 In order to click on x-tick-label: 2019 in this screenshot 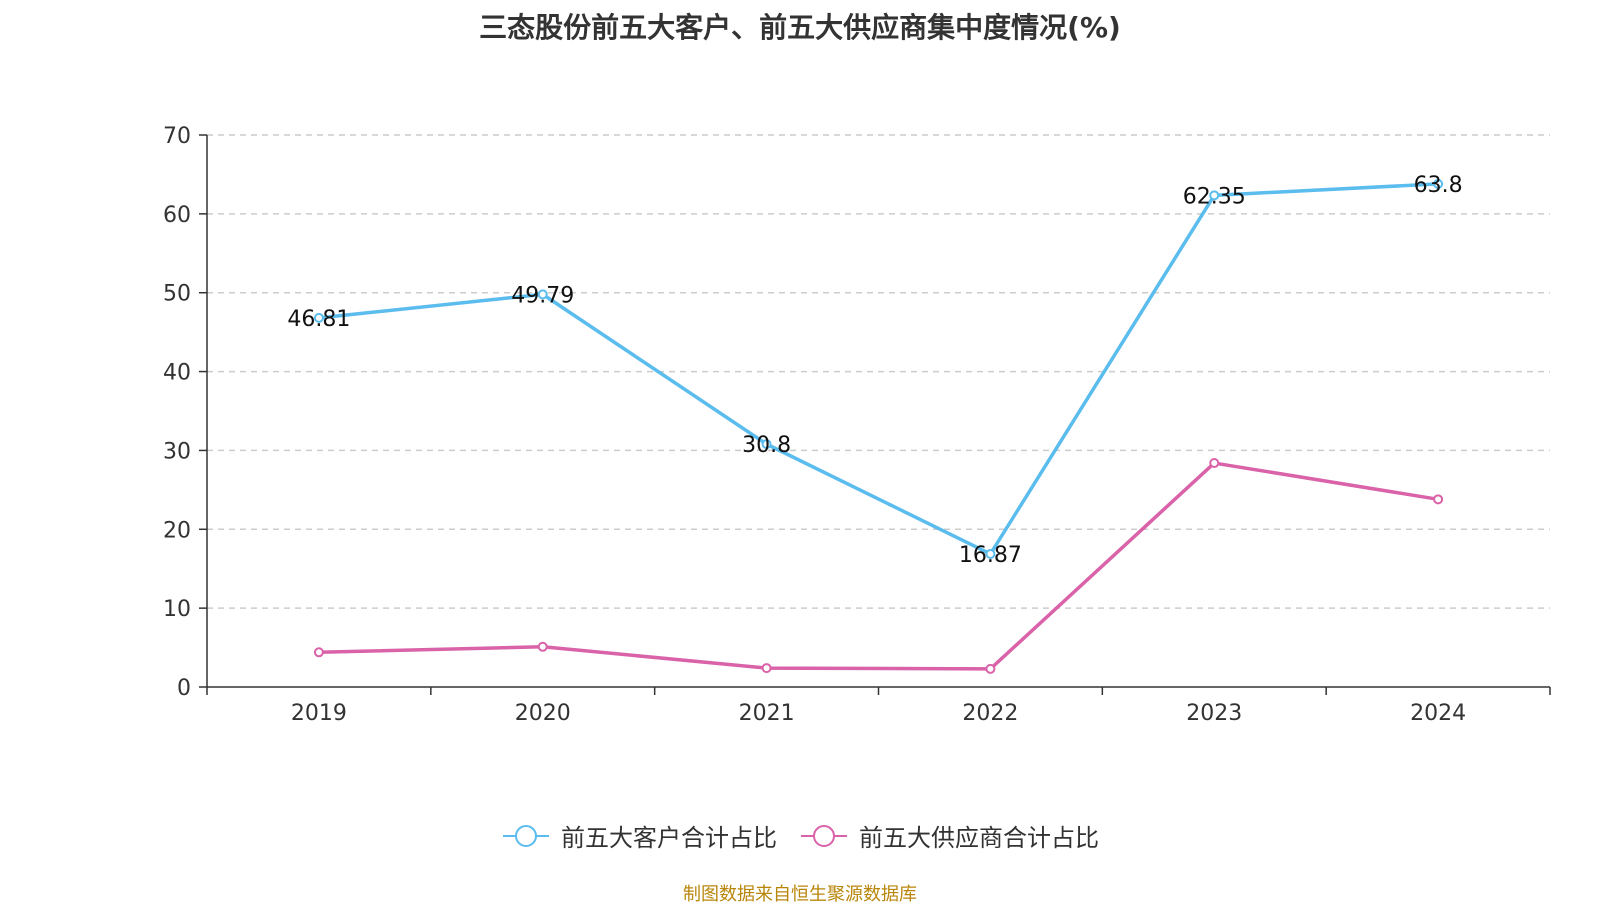, I will do `click(319, 713)`.